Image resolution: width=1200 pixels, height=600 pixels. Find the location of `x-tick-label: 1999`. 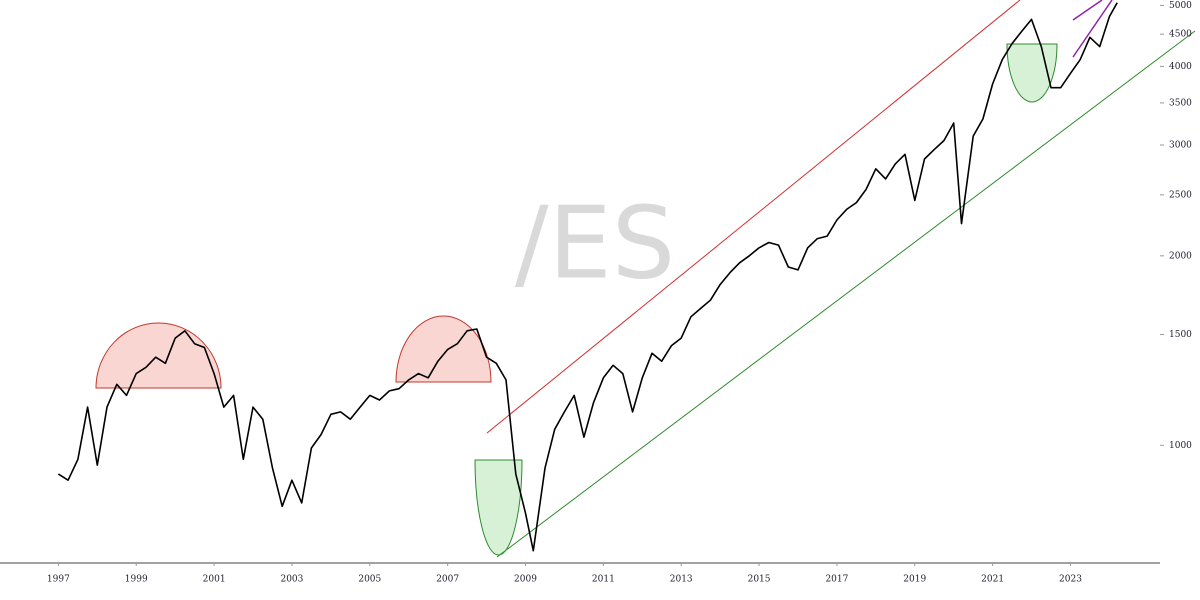

x-tick-label: 1999 is located at coordinates (136, 580).